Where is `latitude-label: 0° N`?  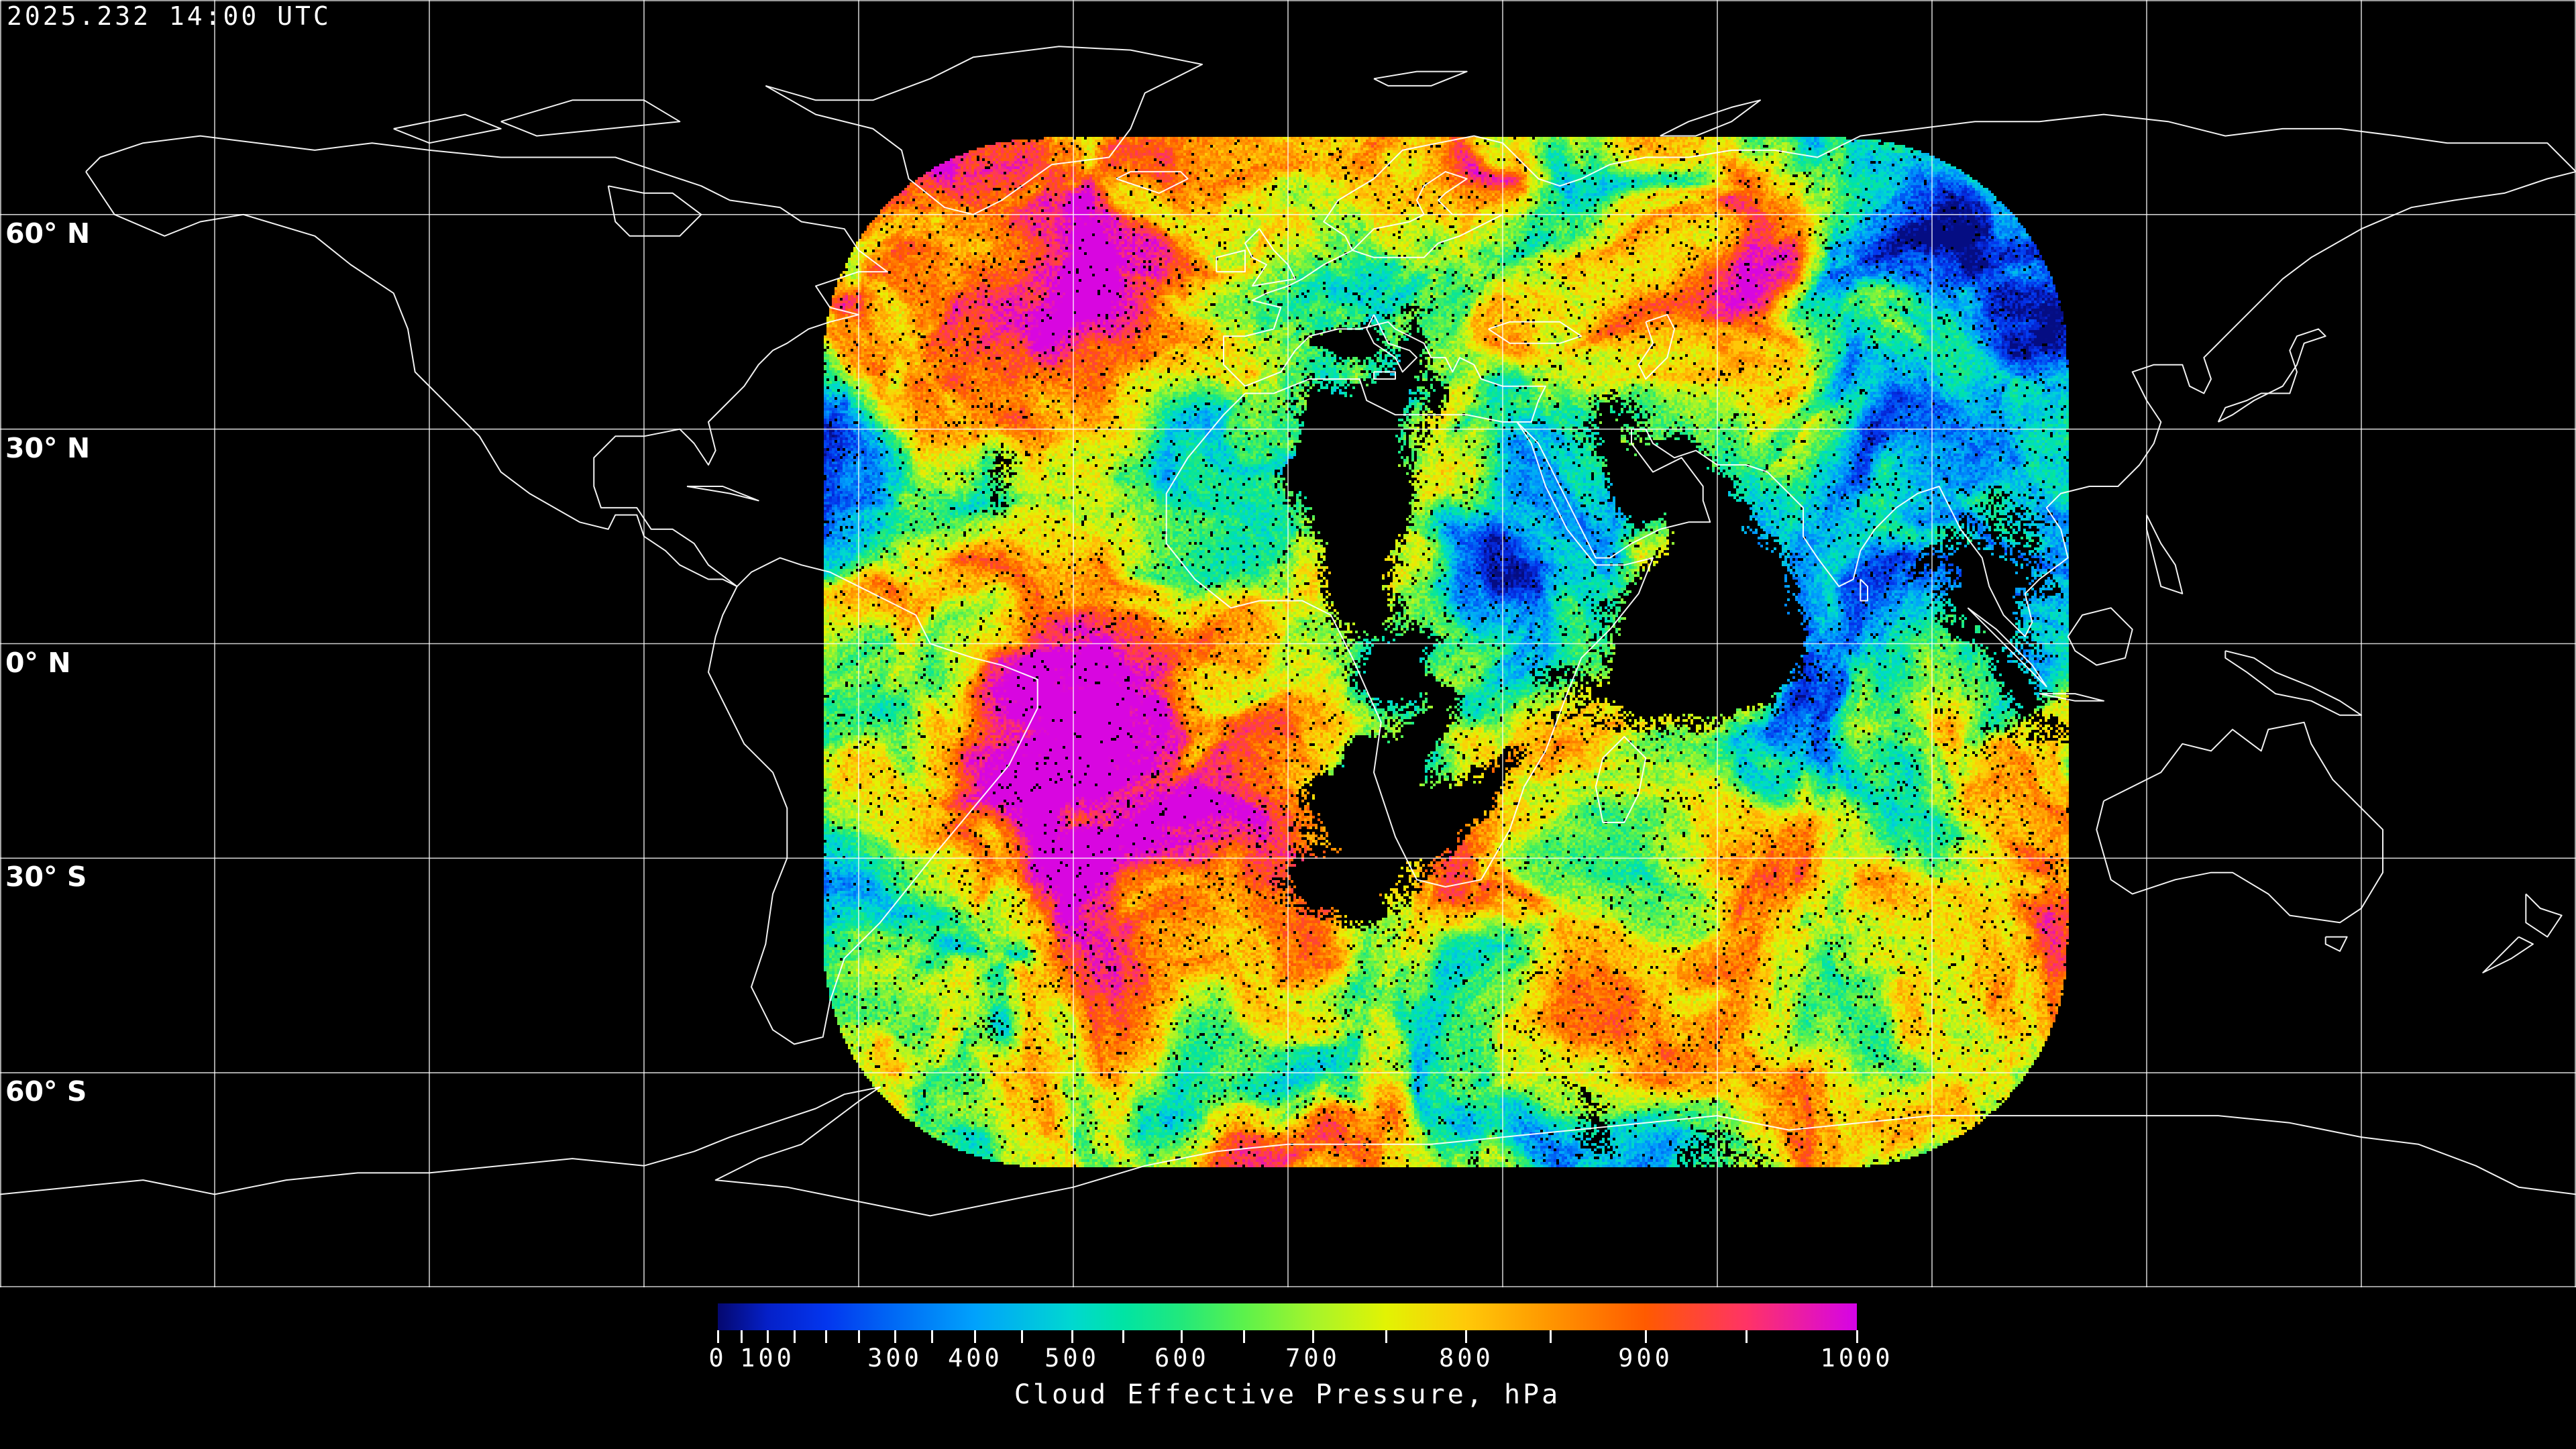
latitude-label: 0° N is located at coordinates (38, 662).